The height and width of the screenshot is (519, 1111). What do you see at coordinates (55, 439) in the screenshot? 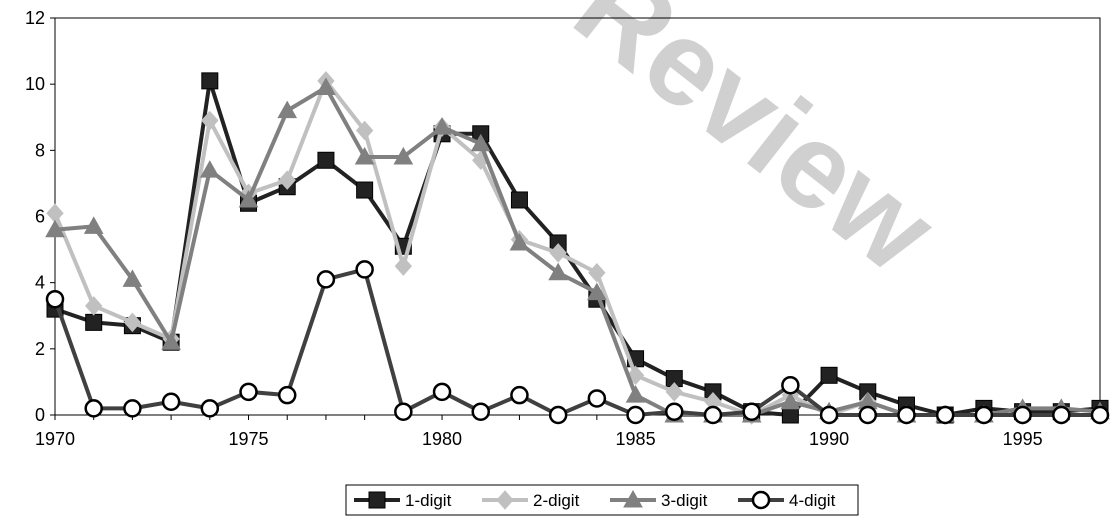
I see `x-tick-label: 1970` at bounding box center [55, 439].